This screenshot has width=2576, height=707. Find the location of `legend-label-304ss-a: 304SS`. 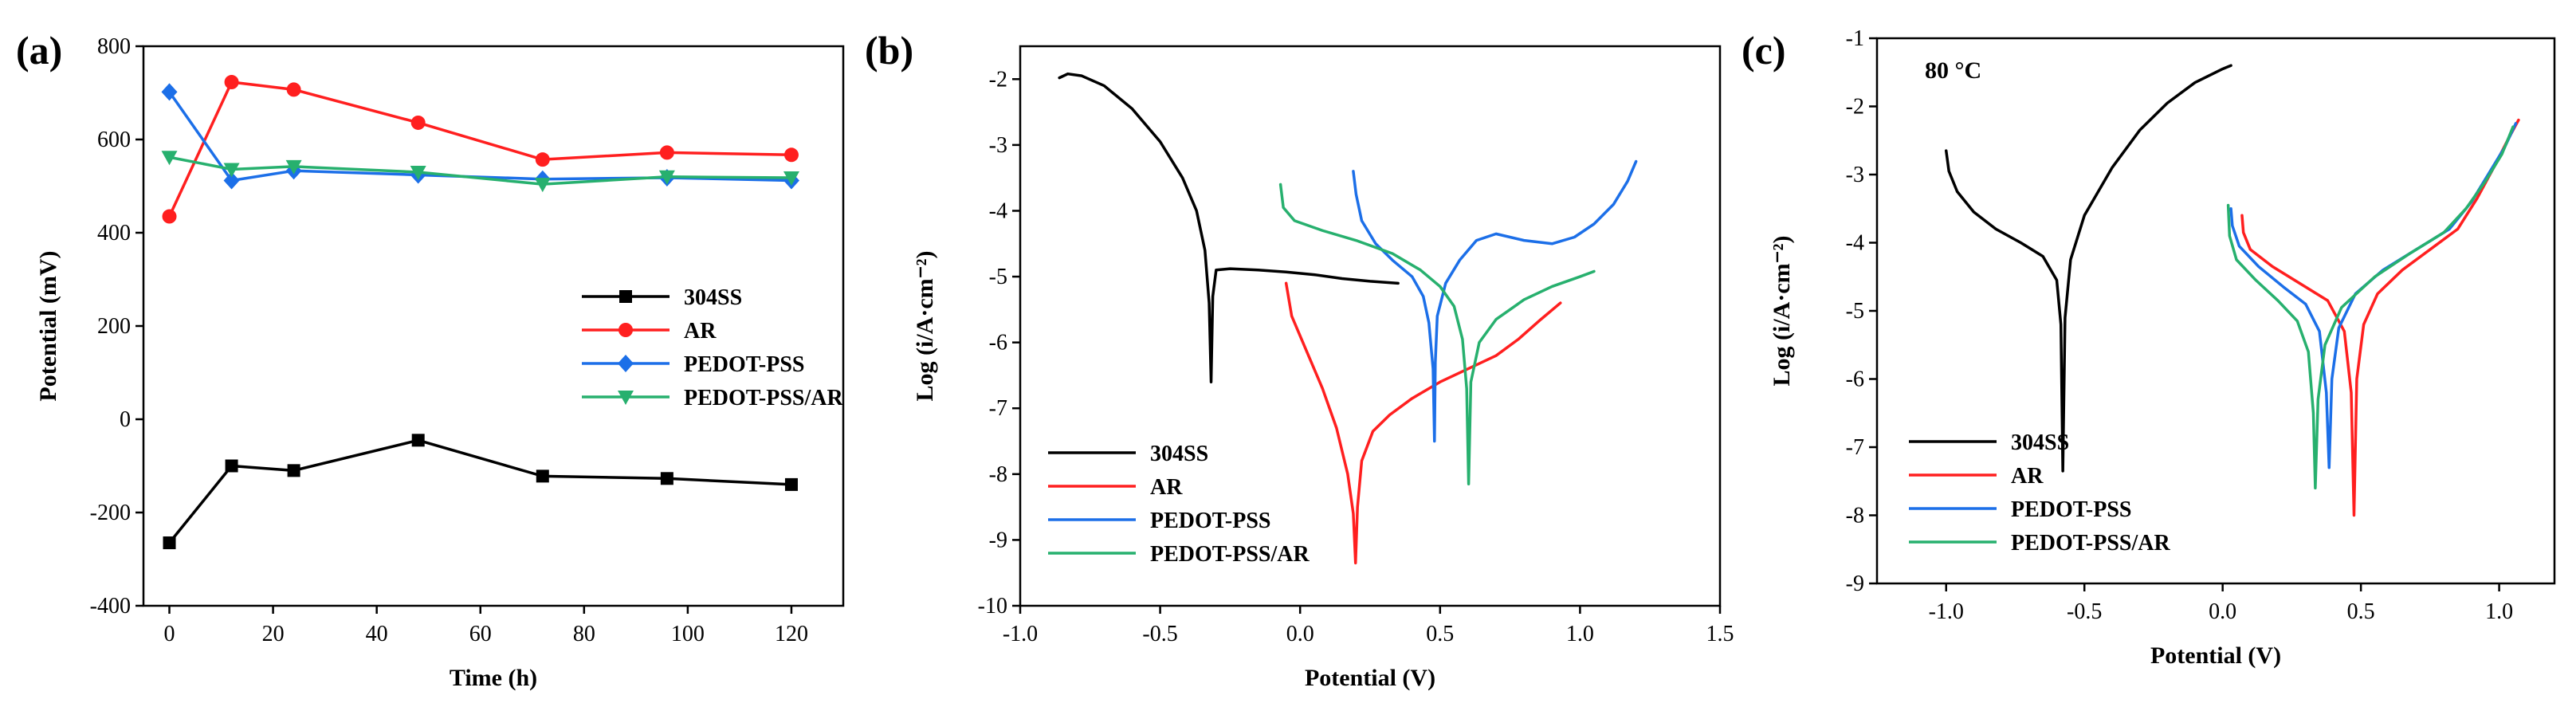

legend-label-304ss-a: 304SS is located at coordinates (713, 297).